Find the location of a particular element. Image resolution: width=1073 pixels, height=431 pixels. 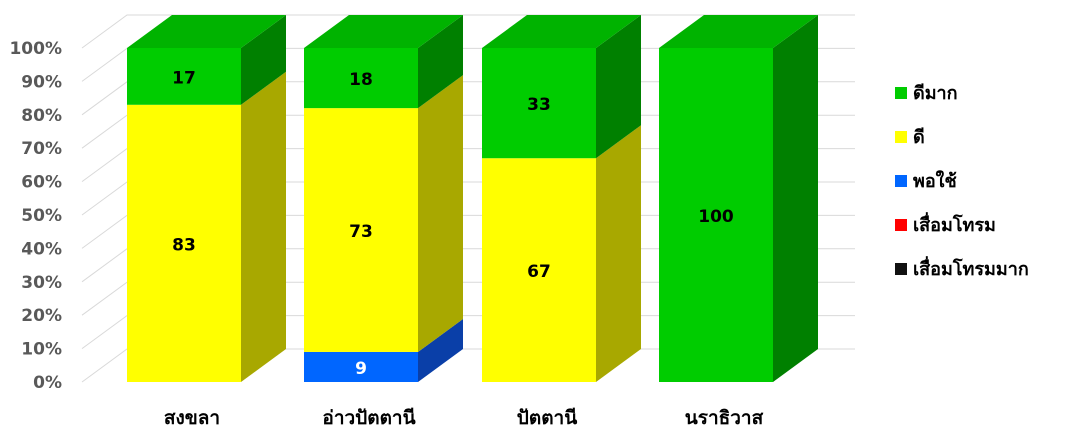

data-label: 83 is located at coordinates (184, 245).